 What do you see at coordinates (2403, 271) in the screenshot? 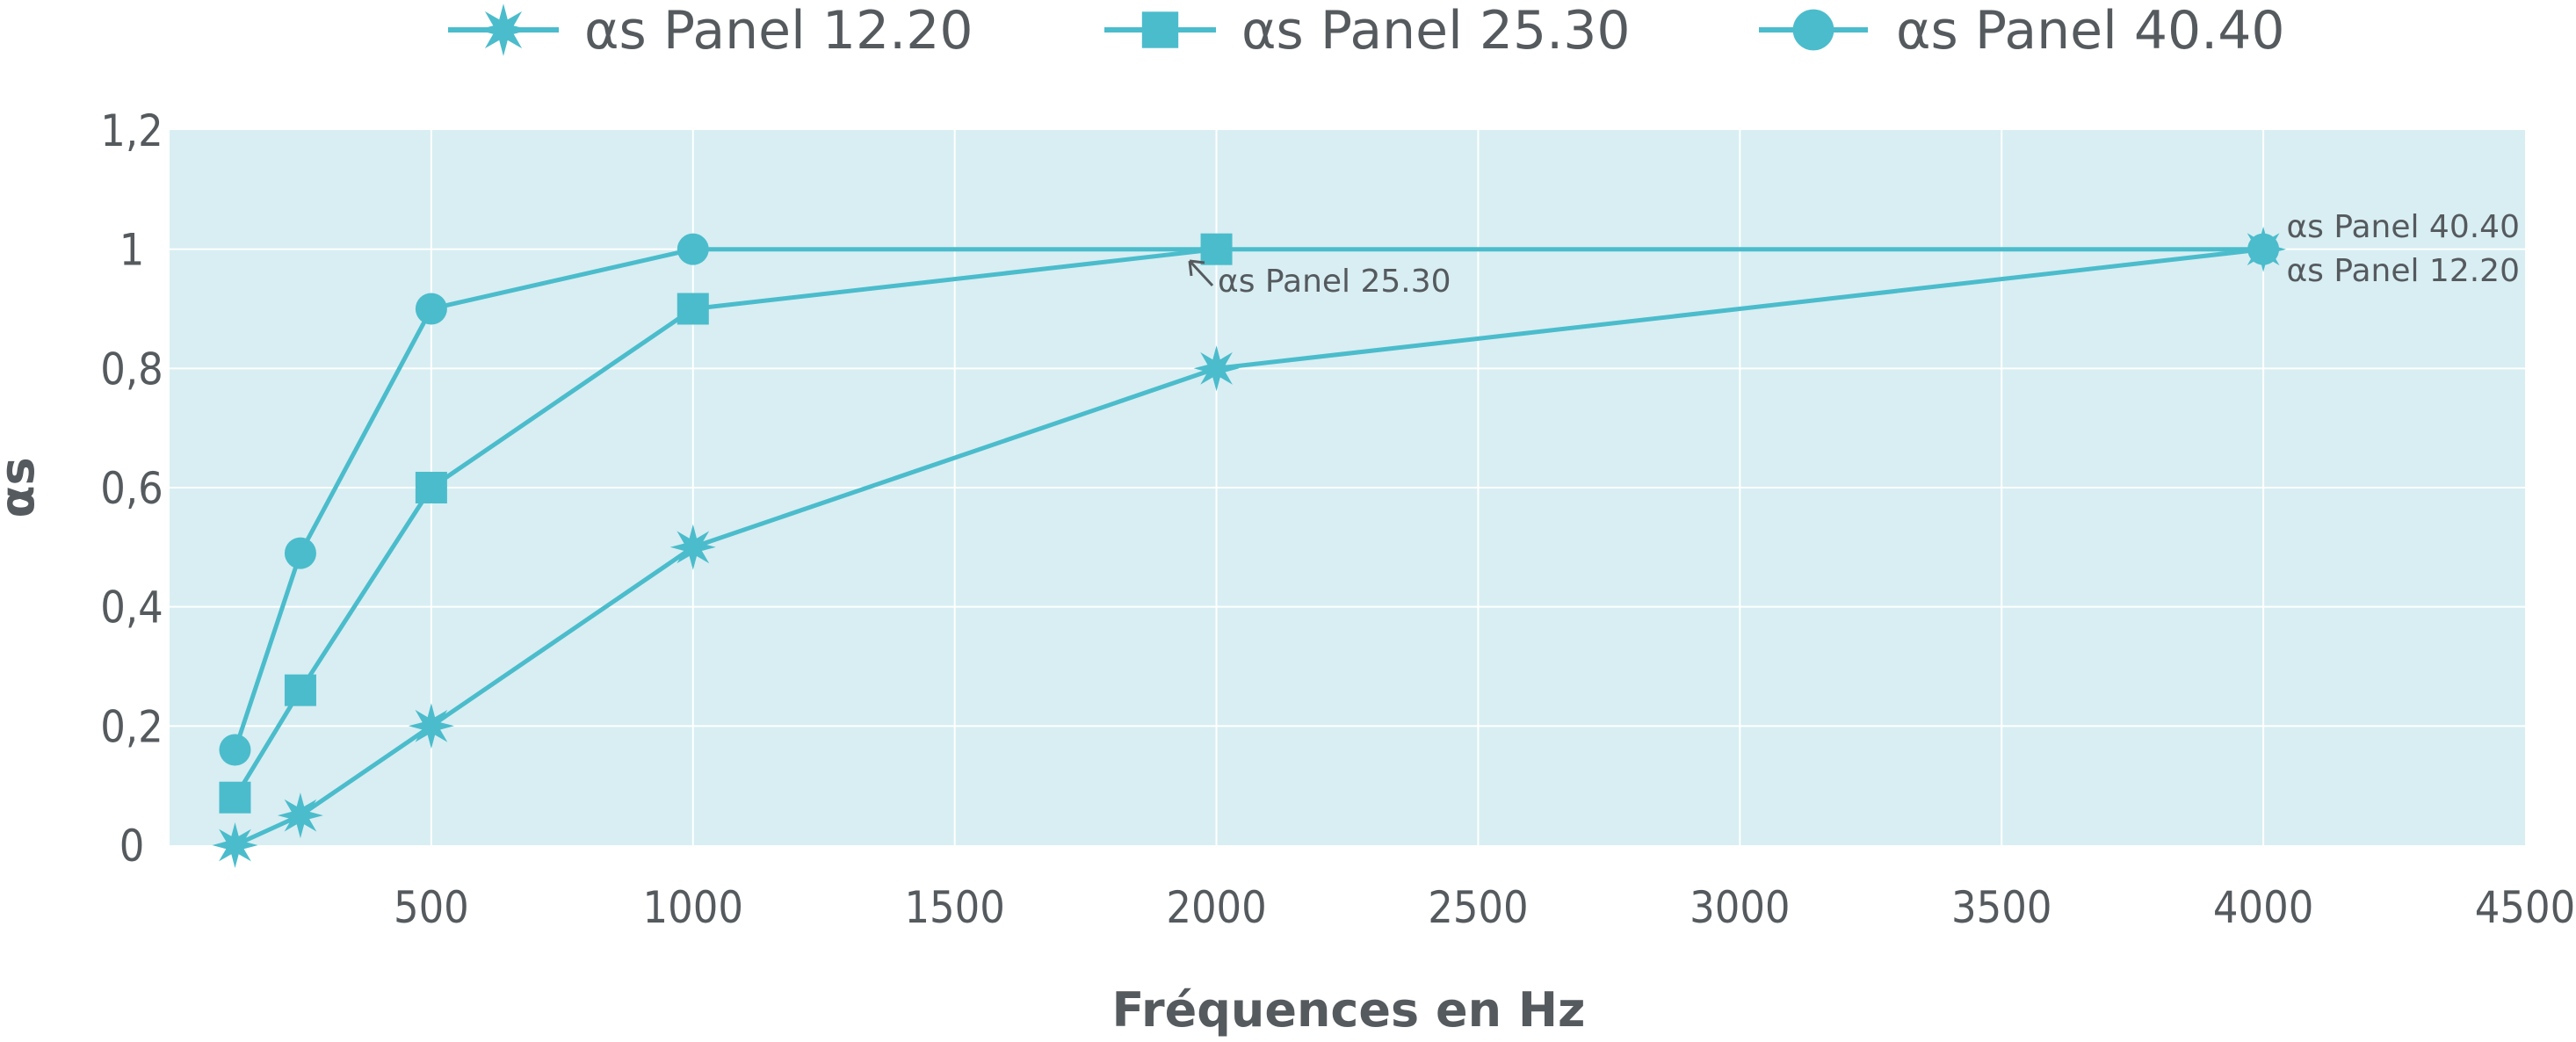
I see `annotation-panel-12-20: αs Panel 12.20` at bounding box center [2403, 271].